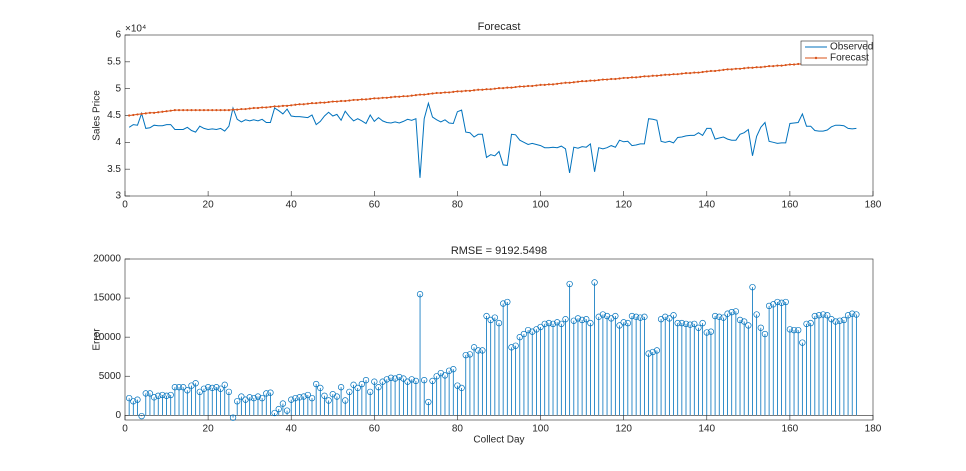 The height and width of the screenshot is (471, 966). Describe the element at coordinates (114, 61) in the screenshot. I see `y-tick-label: 5.5` at that location.